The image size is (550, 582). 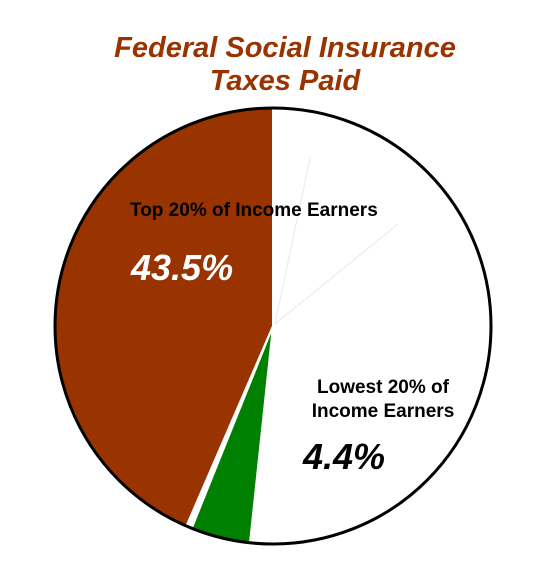 I want to click on slice-label-lowest-20-line-1: Lowest 20% of, so click(x=383, y=387).